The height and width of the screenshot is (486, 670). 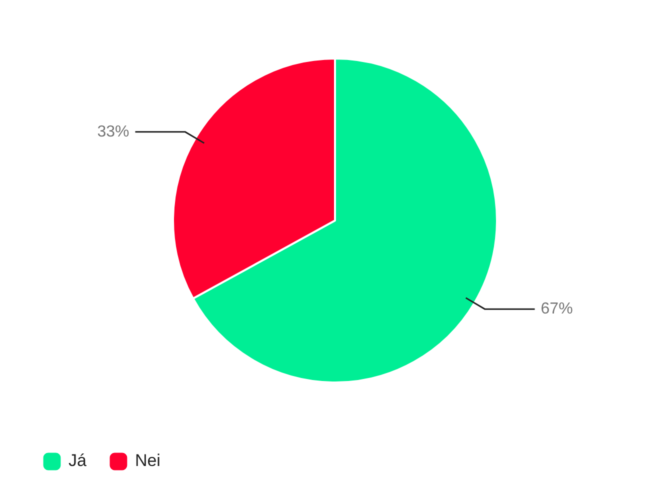 What do you see at coordinates (556, 309) in the screenshot?
I see `data-label: 67%` at bounding box center [556, 309].